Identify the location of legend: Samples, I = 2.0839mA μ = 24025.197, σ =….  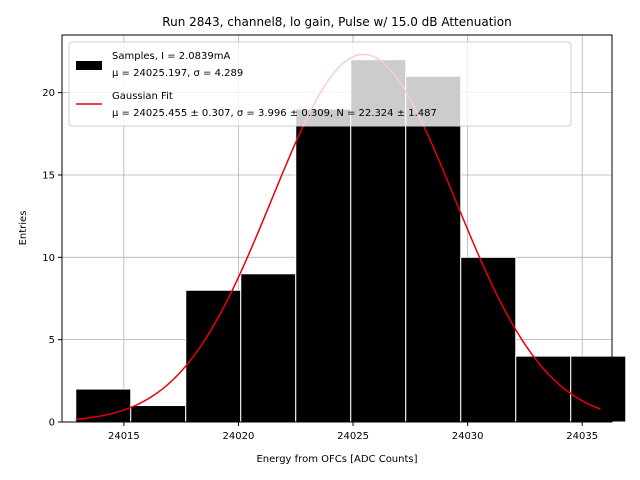
(320, 84).